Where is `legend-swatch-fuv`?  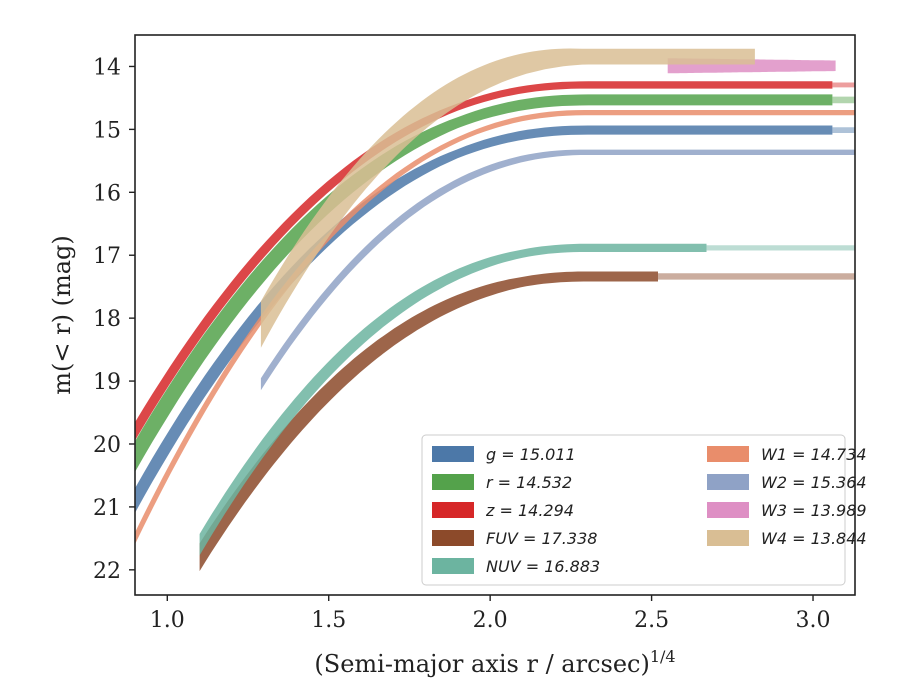
legend-swatch-fuv is located at coordinates (453, 538).